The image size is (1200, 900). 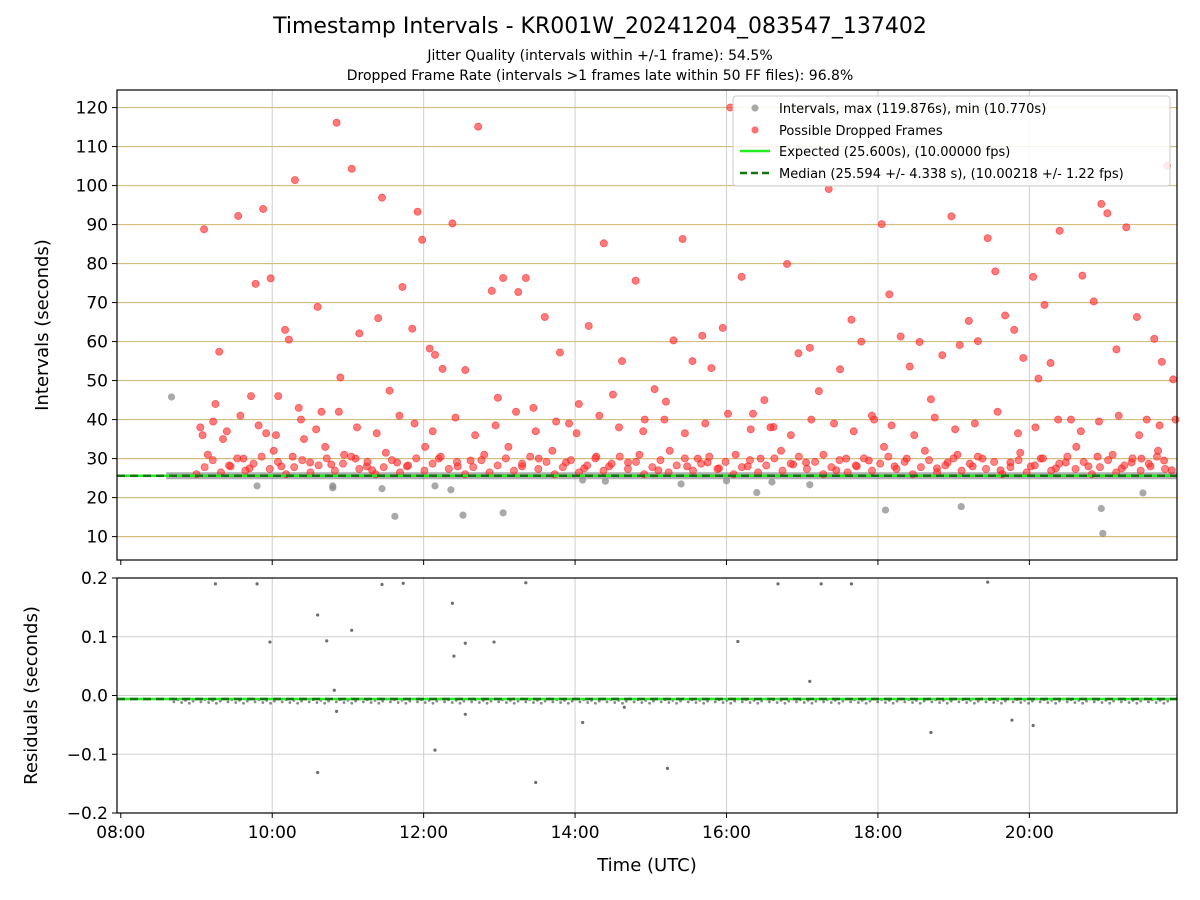 I want to click on interval-y-tick-label: 120, so click(x=92, y=109).